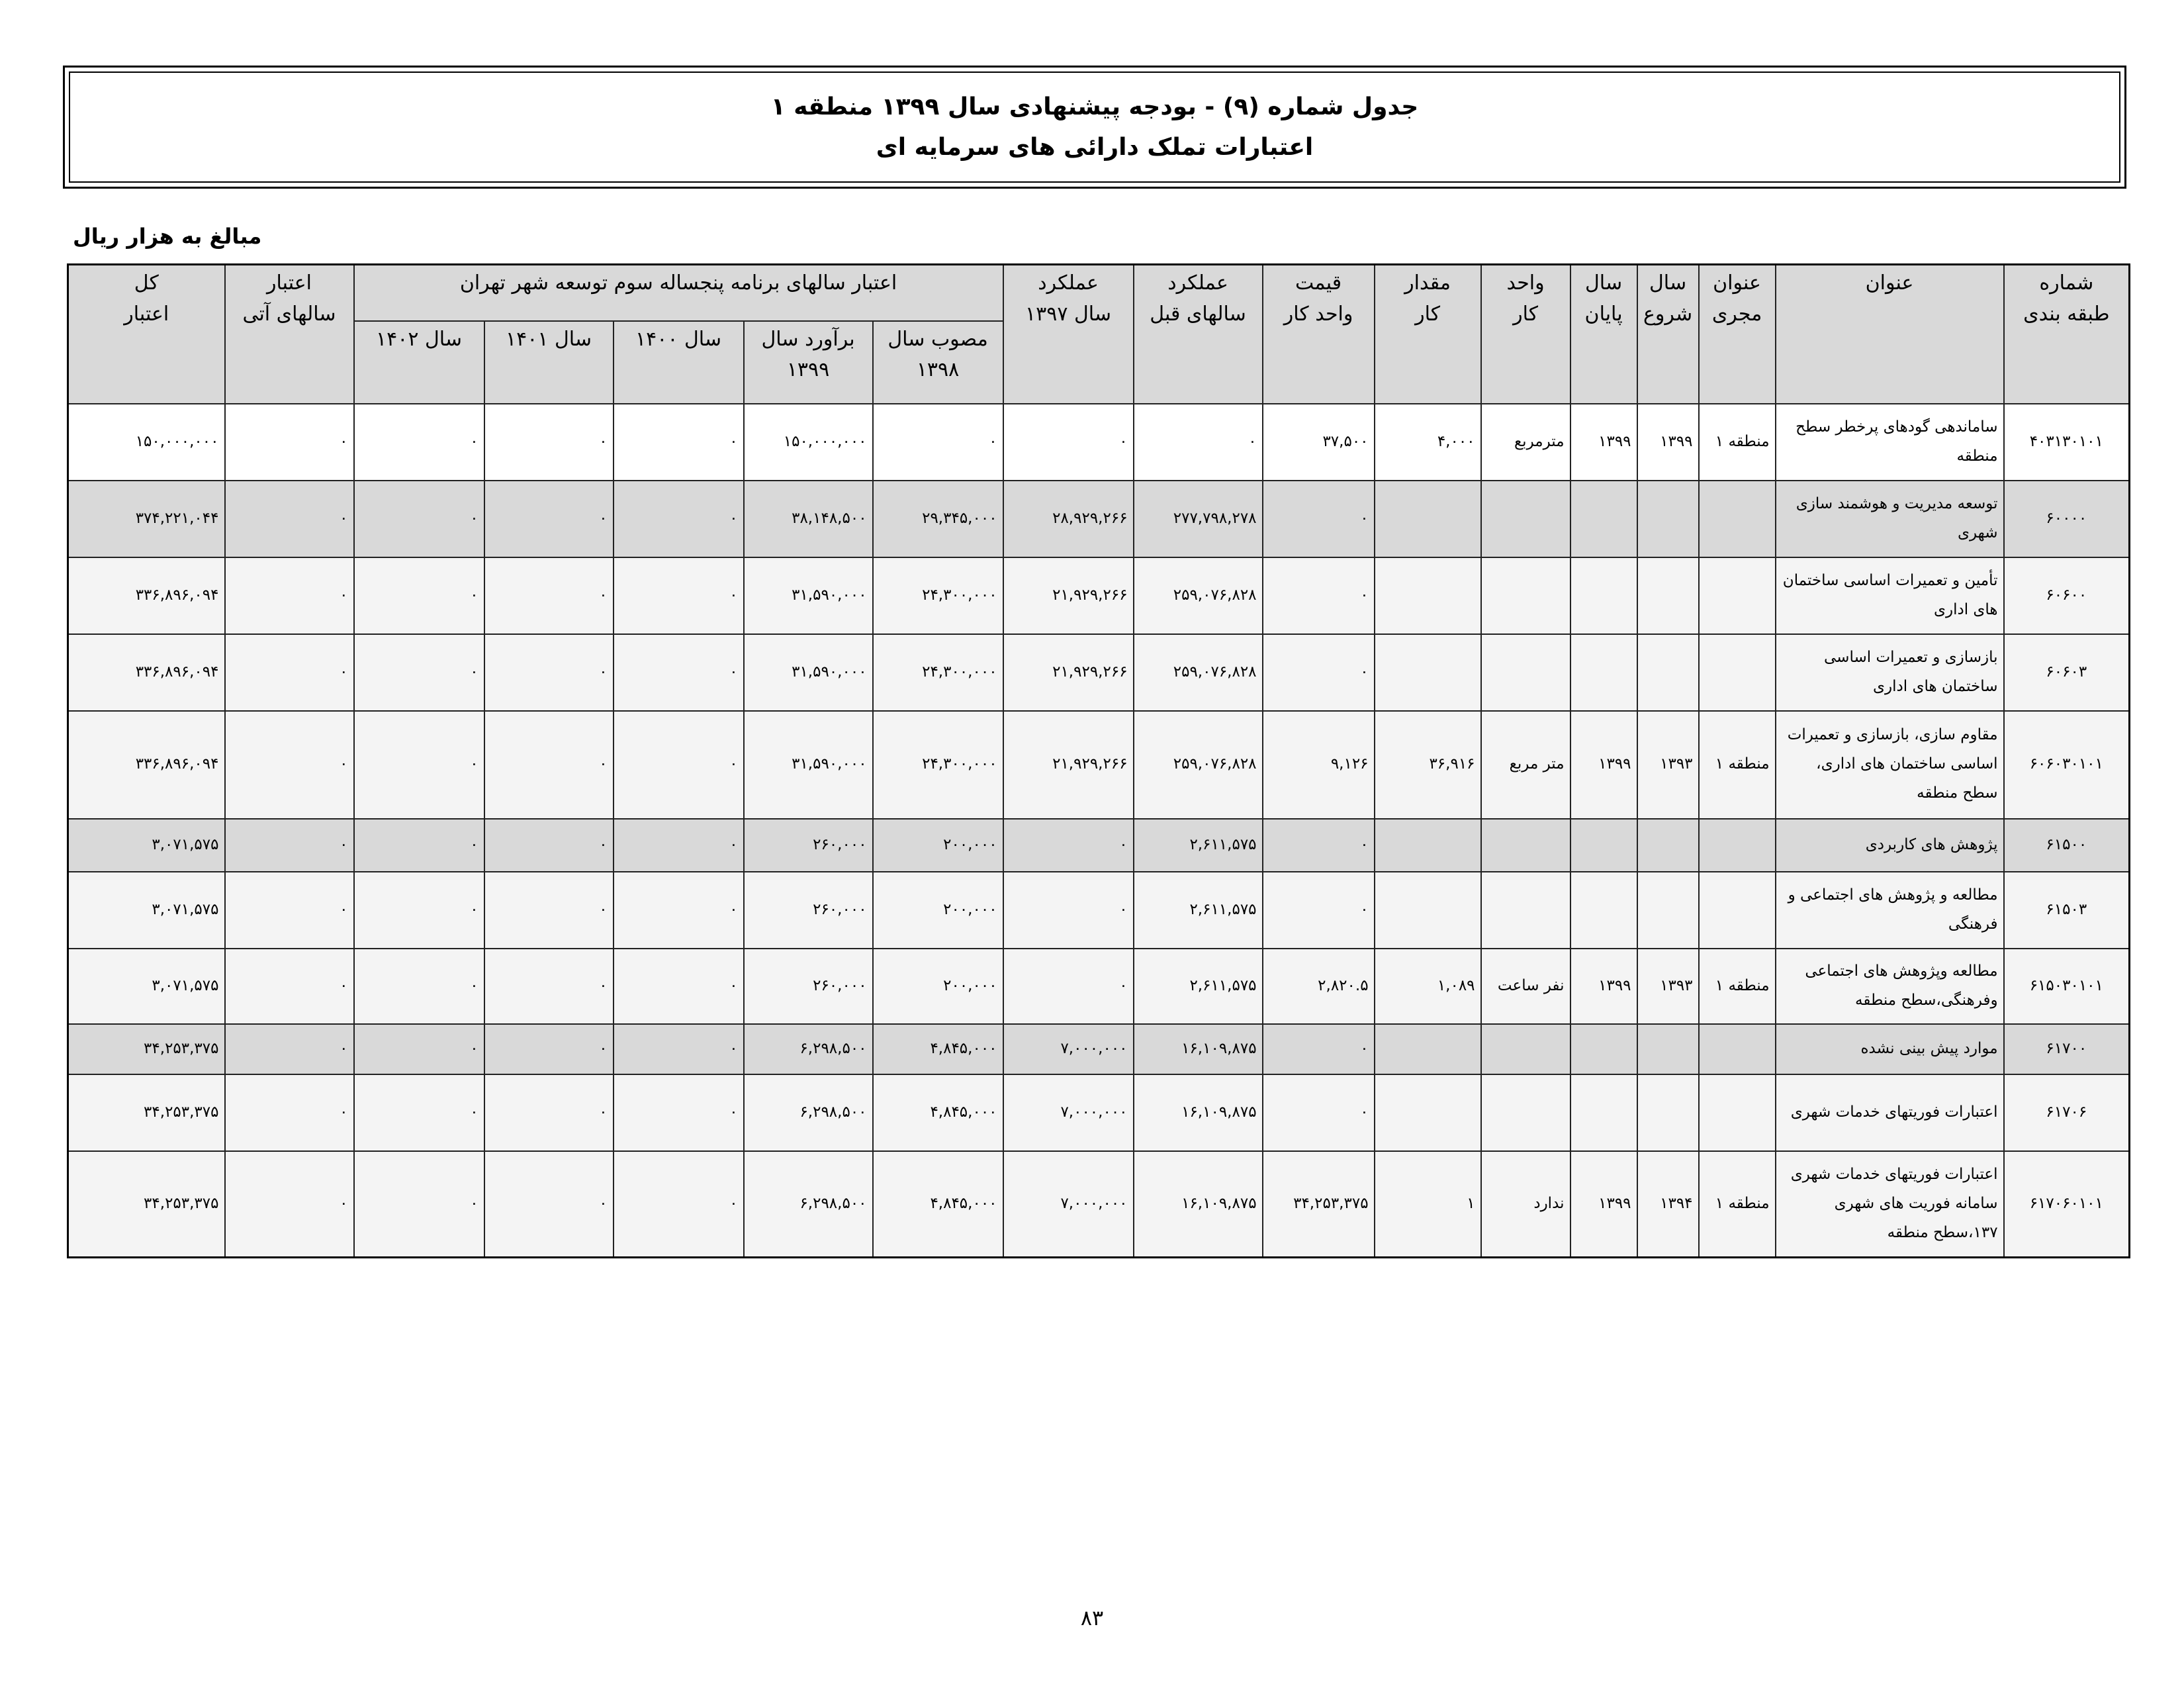 Image resolution: width=2184 pixels, height=1688 pixels. Describe the element at coordinates (1318, 314) in the screenshot. I see `header-text-line: واحد کار` at that location.